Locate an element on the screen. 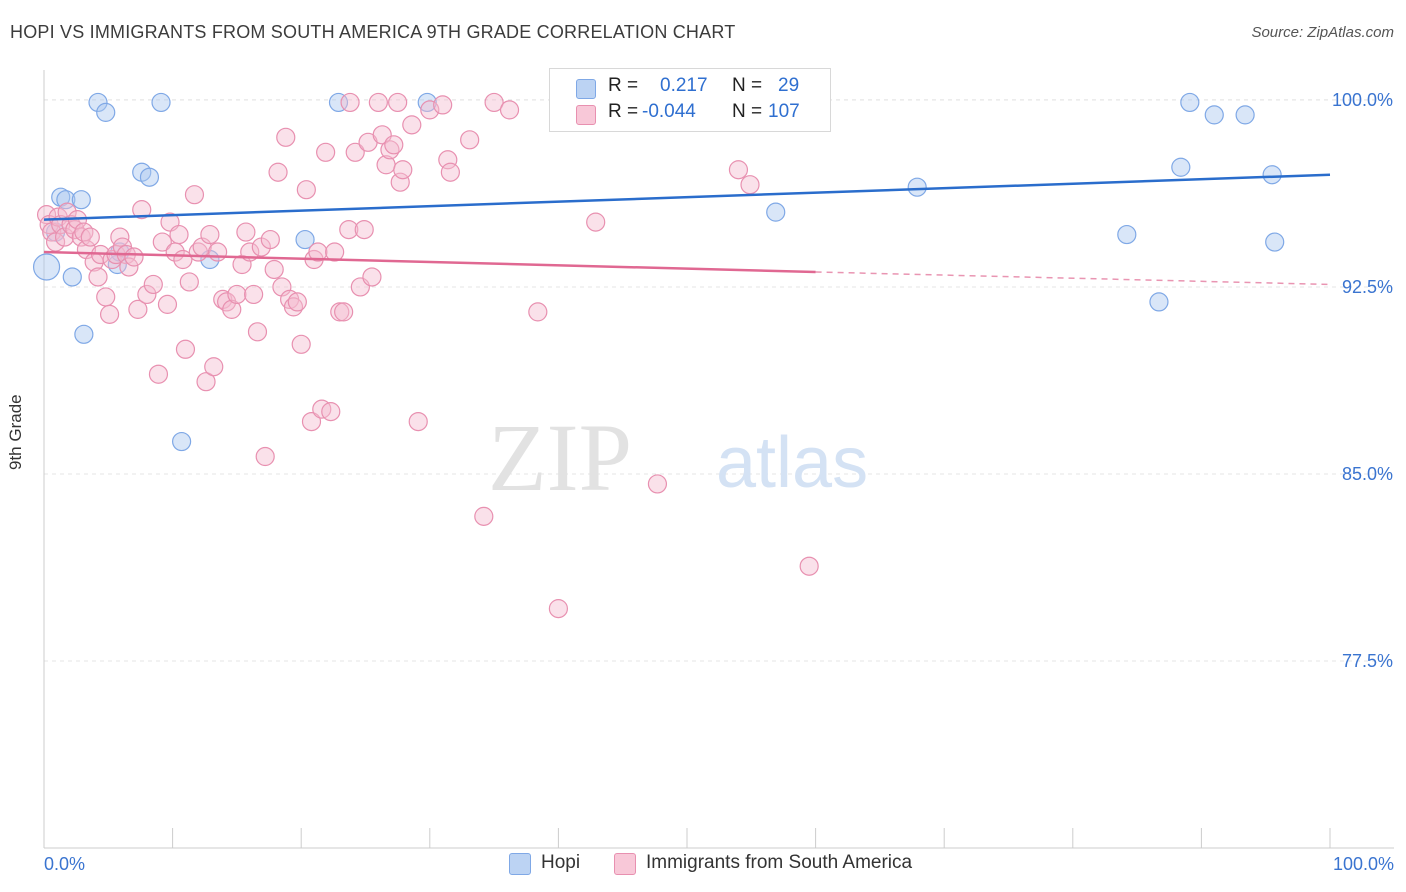 This screenshot has height=892, width=1406. legend-row-hopi: R = 0.217 N = 29 is located at coordinates (690, 88).